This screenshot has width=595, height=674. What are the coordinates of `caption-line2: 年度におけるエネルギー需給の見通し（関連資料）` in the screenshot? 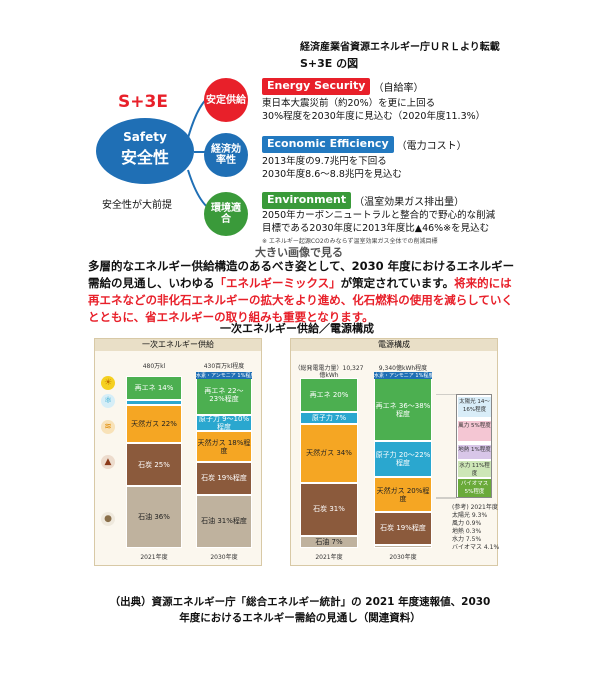 It's located at (300, 618).